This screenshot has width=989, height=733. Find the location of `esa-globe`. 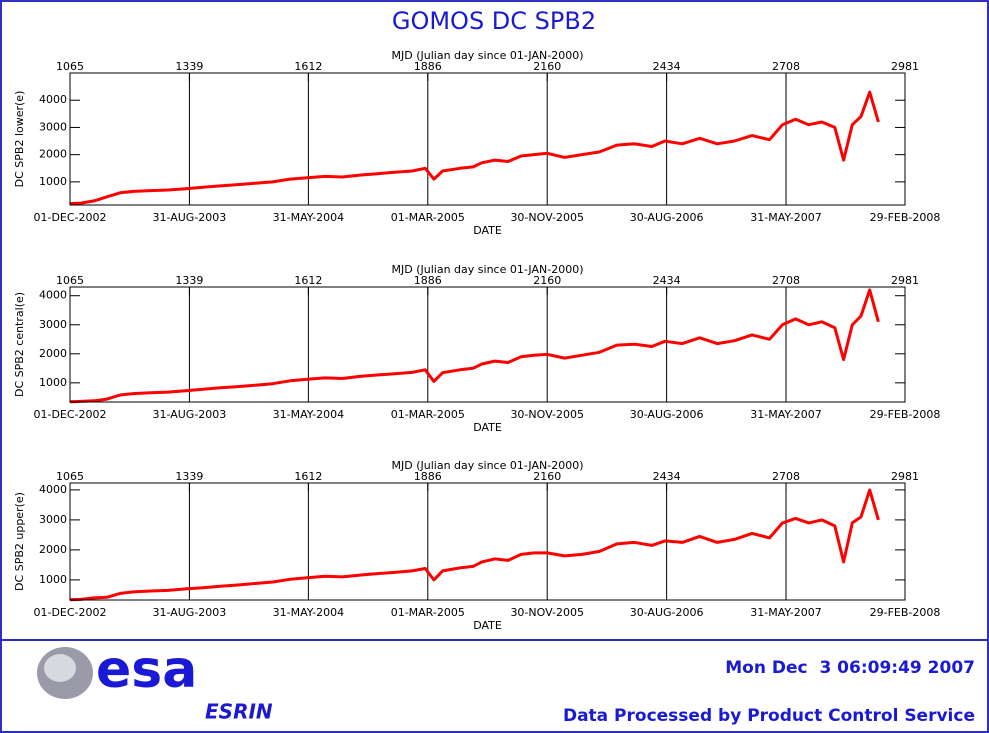

esa-globe is located at coordinates (65, 673).